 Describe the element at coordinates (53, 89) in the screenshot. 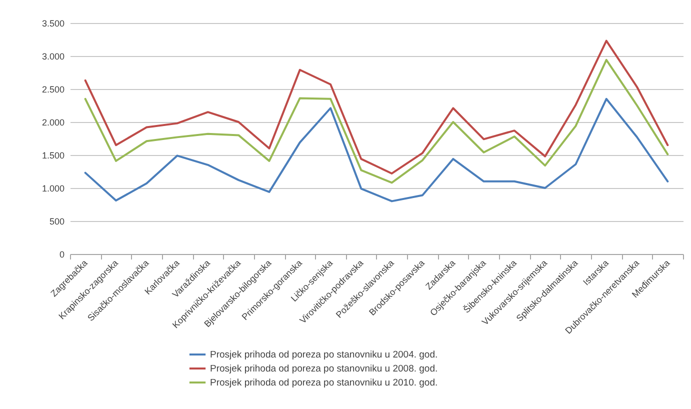

I see `y-tick-label: 2.500` at that location.